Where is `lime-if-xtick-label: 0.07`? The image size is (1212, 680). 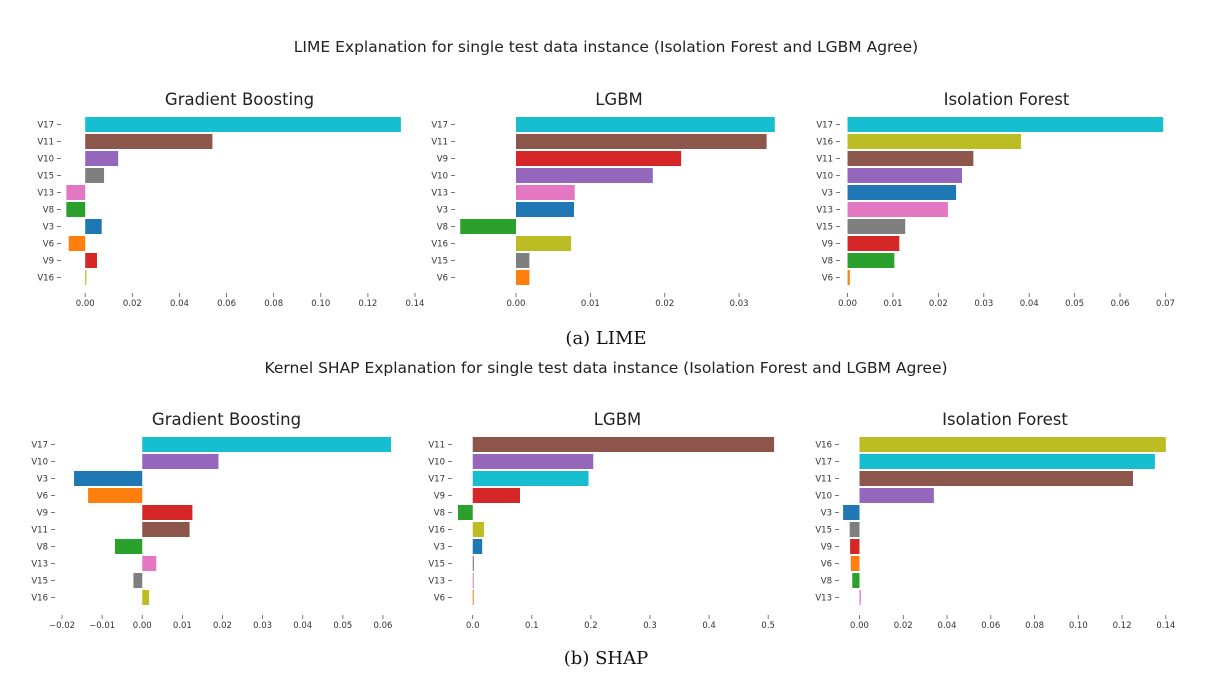 lime-if-xtick-label: 0.07 is located at coordinates (1165, 304).